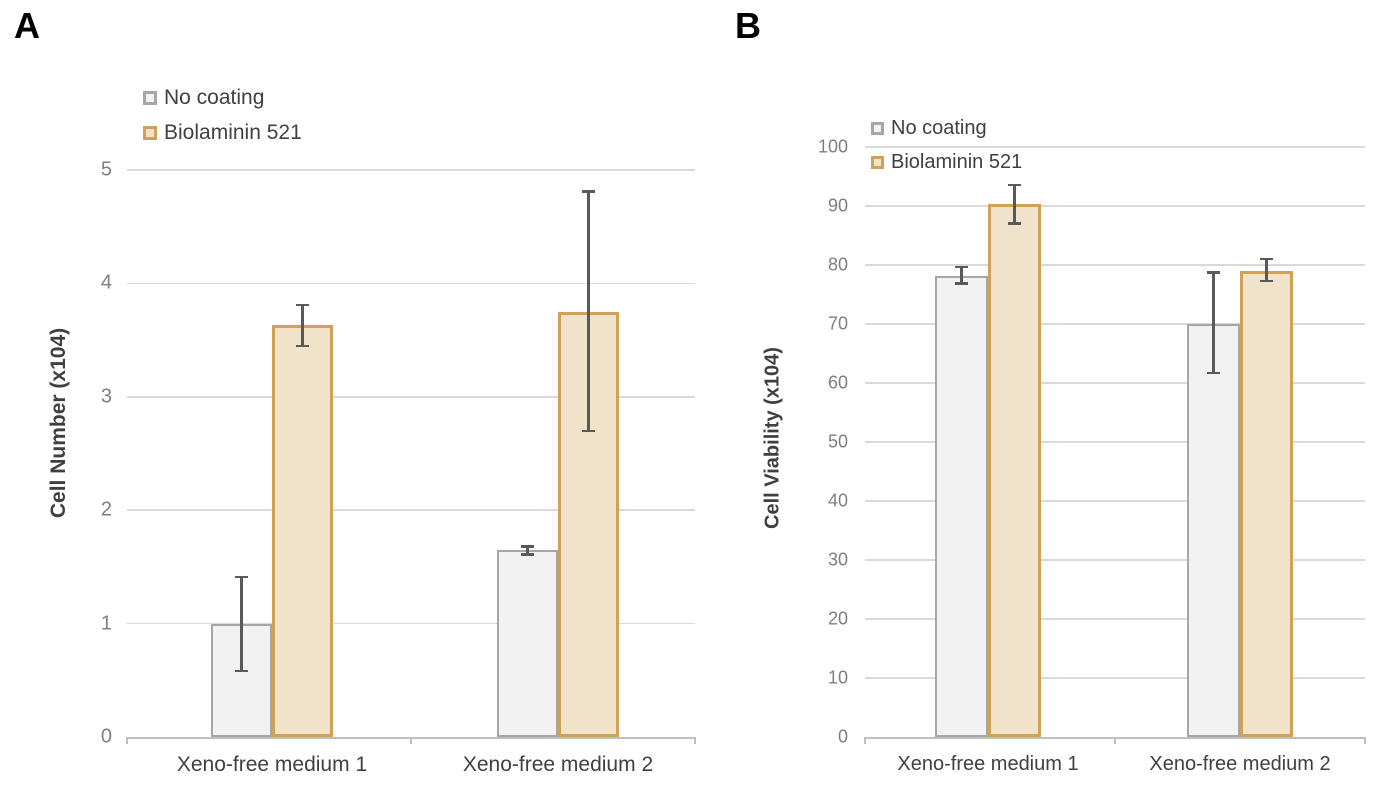  I want to click on y-tick-label: 10, so click(837, 677).